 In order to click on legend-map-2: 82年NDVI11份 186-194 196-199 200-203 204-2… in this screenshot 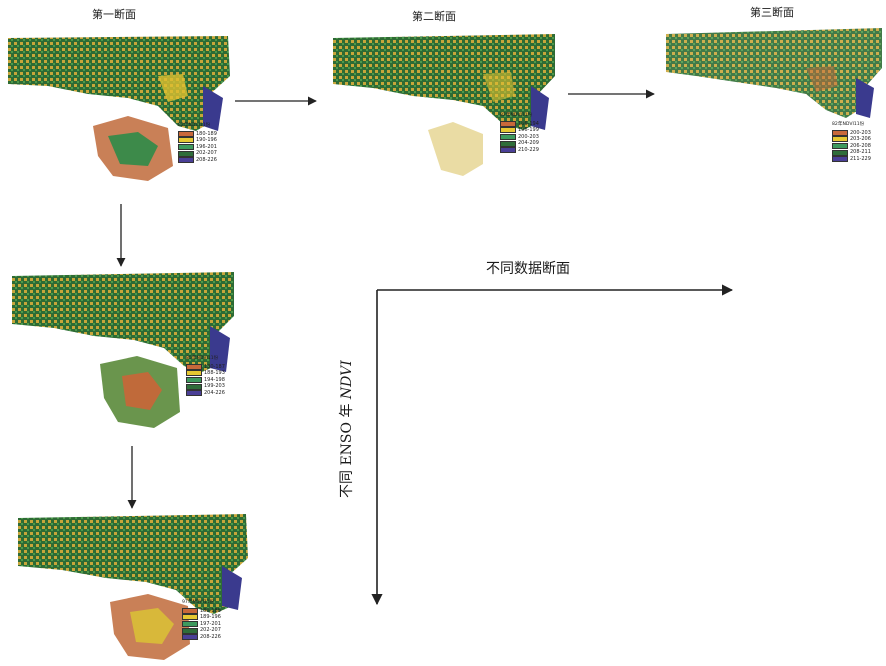, I will do `click(519, 133)`.